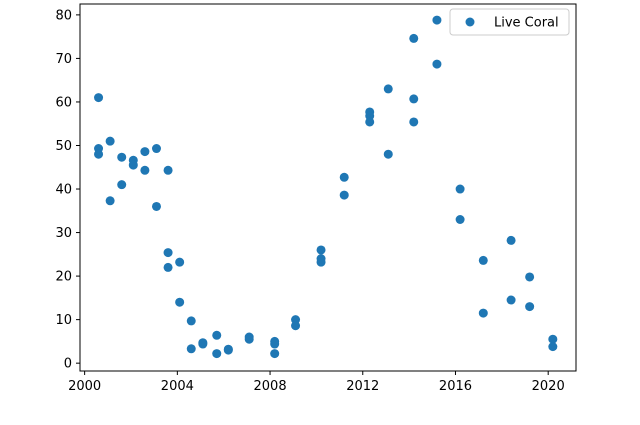 Image resolution: width=640 pixels, height=425 pixels. Describe the element at coordinates (84, 386) in the screenshot. I see `x-tick-label: 2000` at that location.